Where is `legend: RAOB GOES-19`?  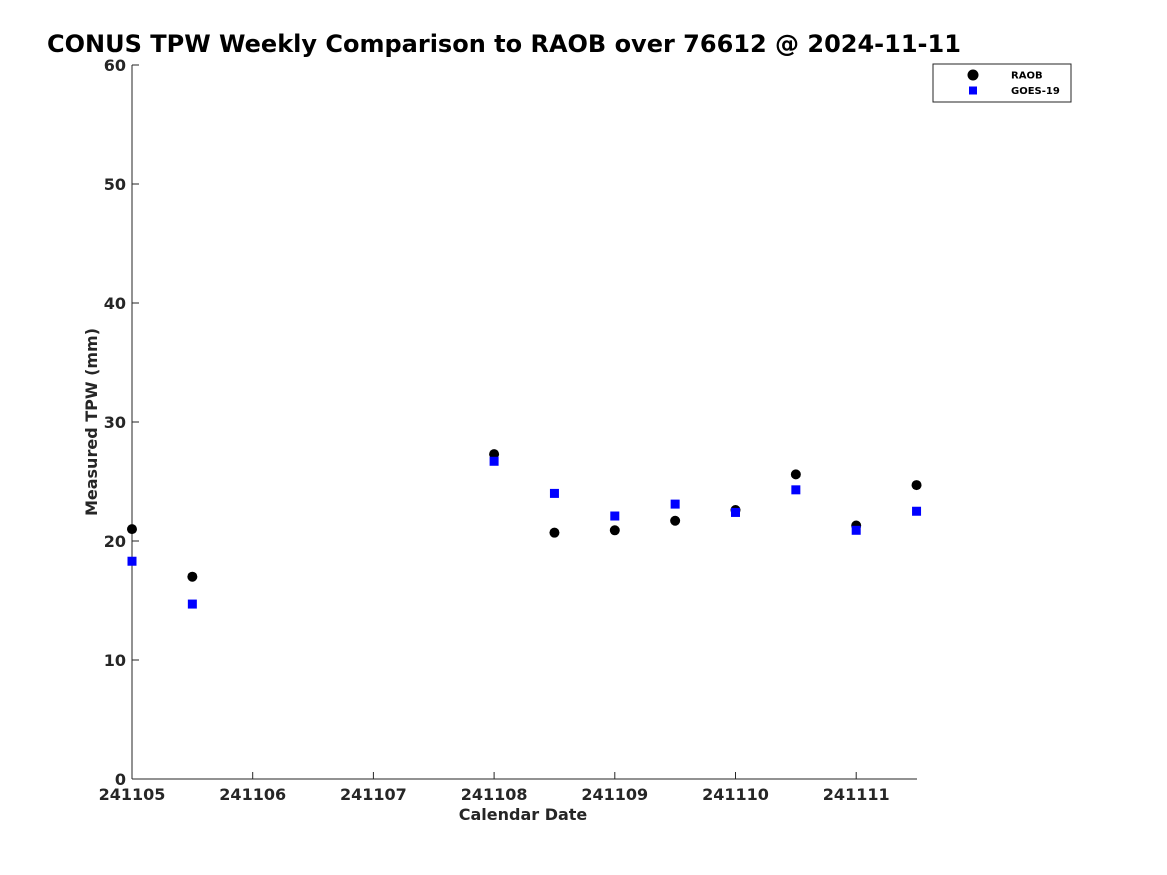
legend: RAOB GOES-19 is located at coordinates (1002, 83).